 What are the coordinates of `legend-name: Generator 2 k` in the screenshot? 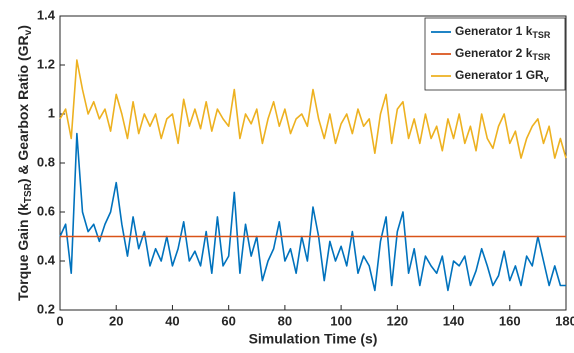 It's located at (494, 53).